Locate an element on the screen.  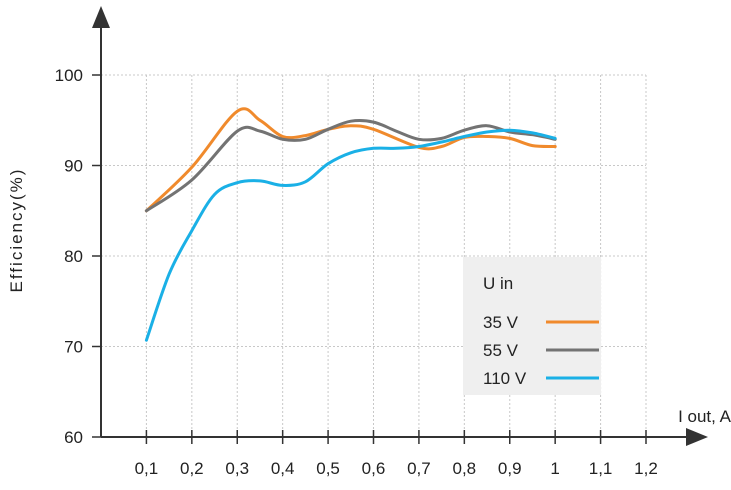
x-tick-label: 0,4 is located at coordinates (283, 468).